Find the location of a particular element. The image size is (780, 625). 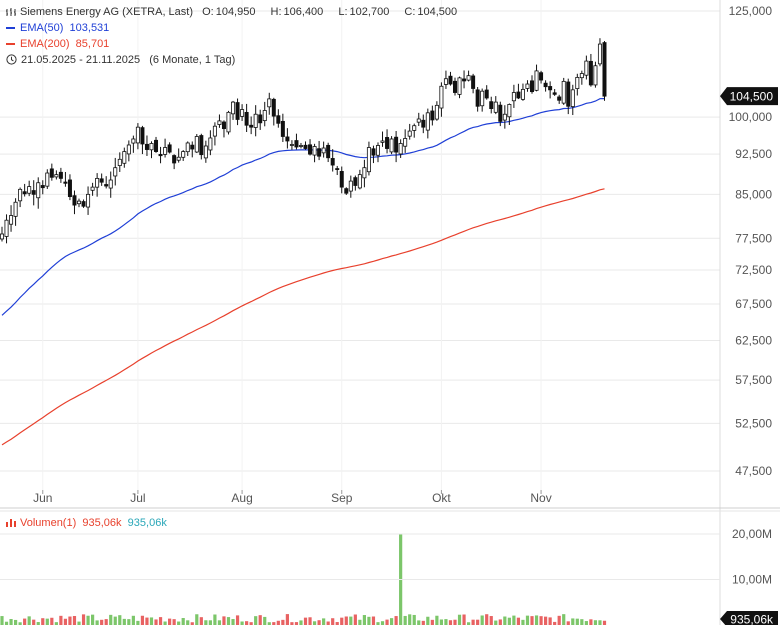

y-tick-label: 47,500 is located at coordinates (753, 471).